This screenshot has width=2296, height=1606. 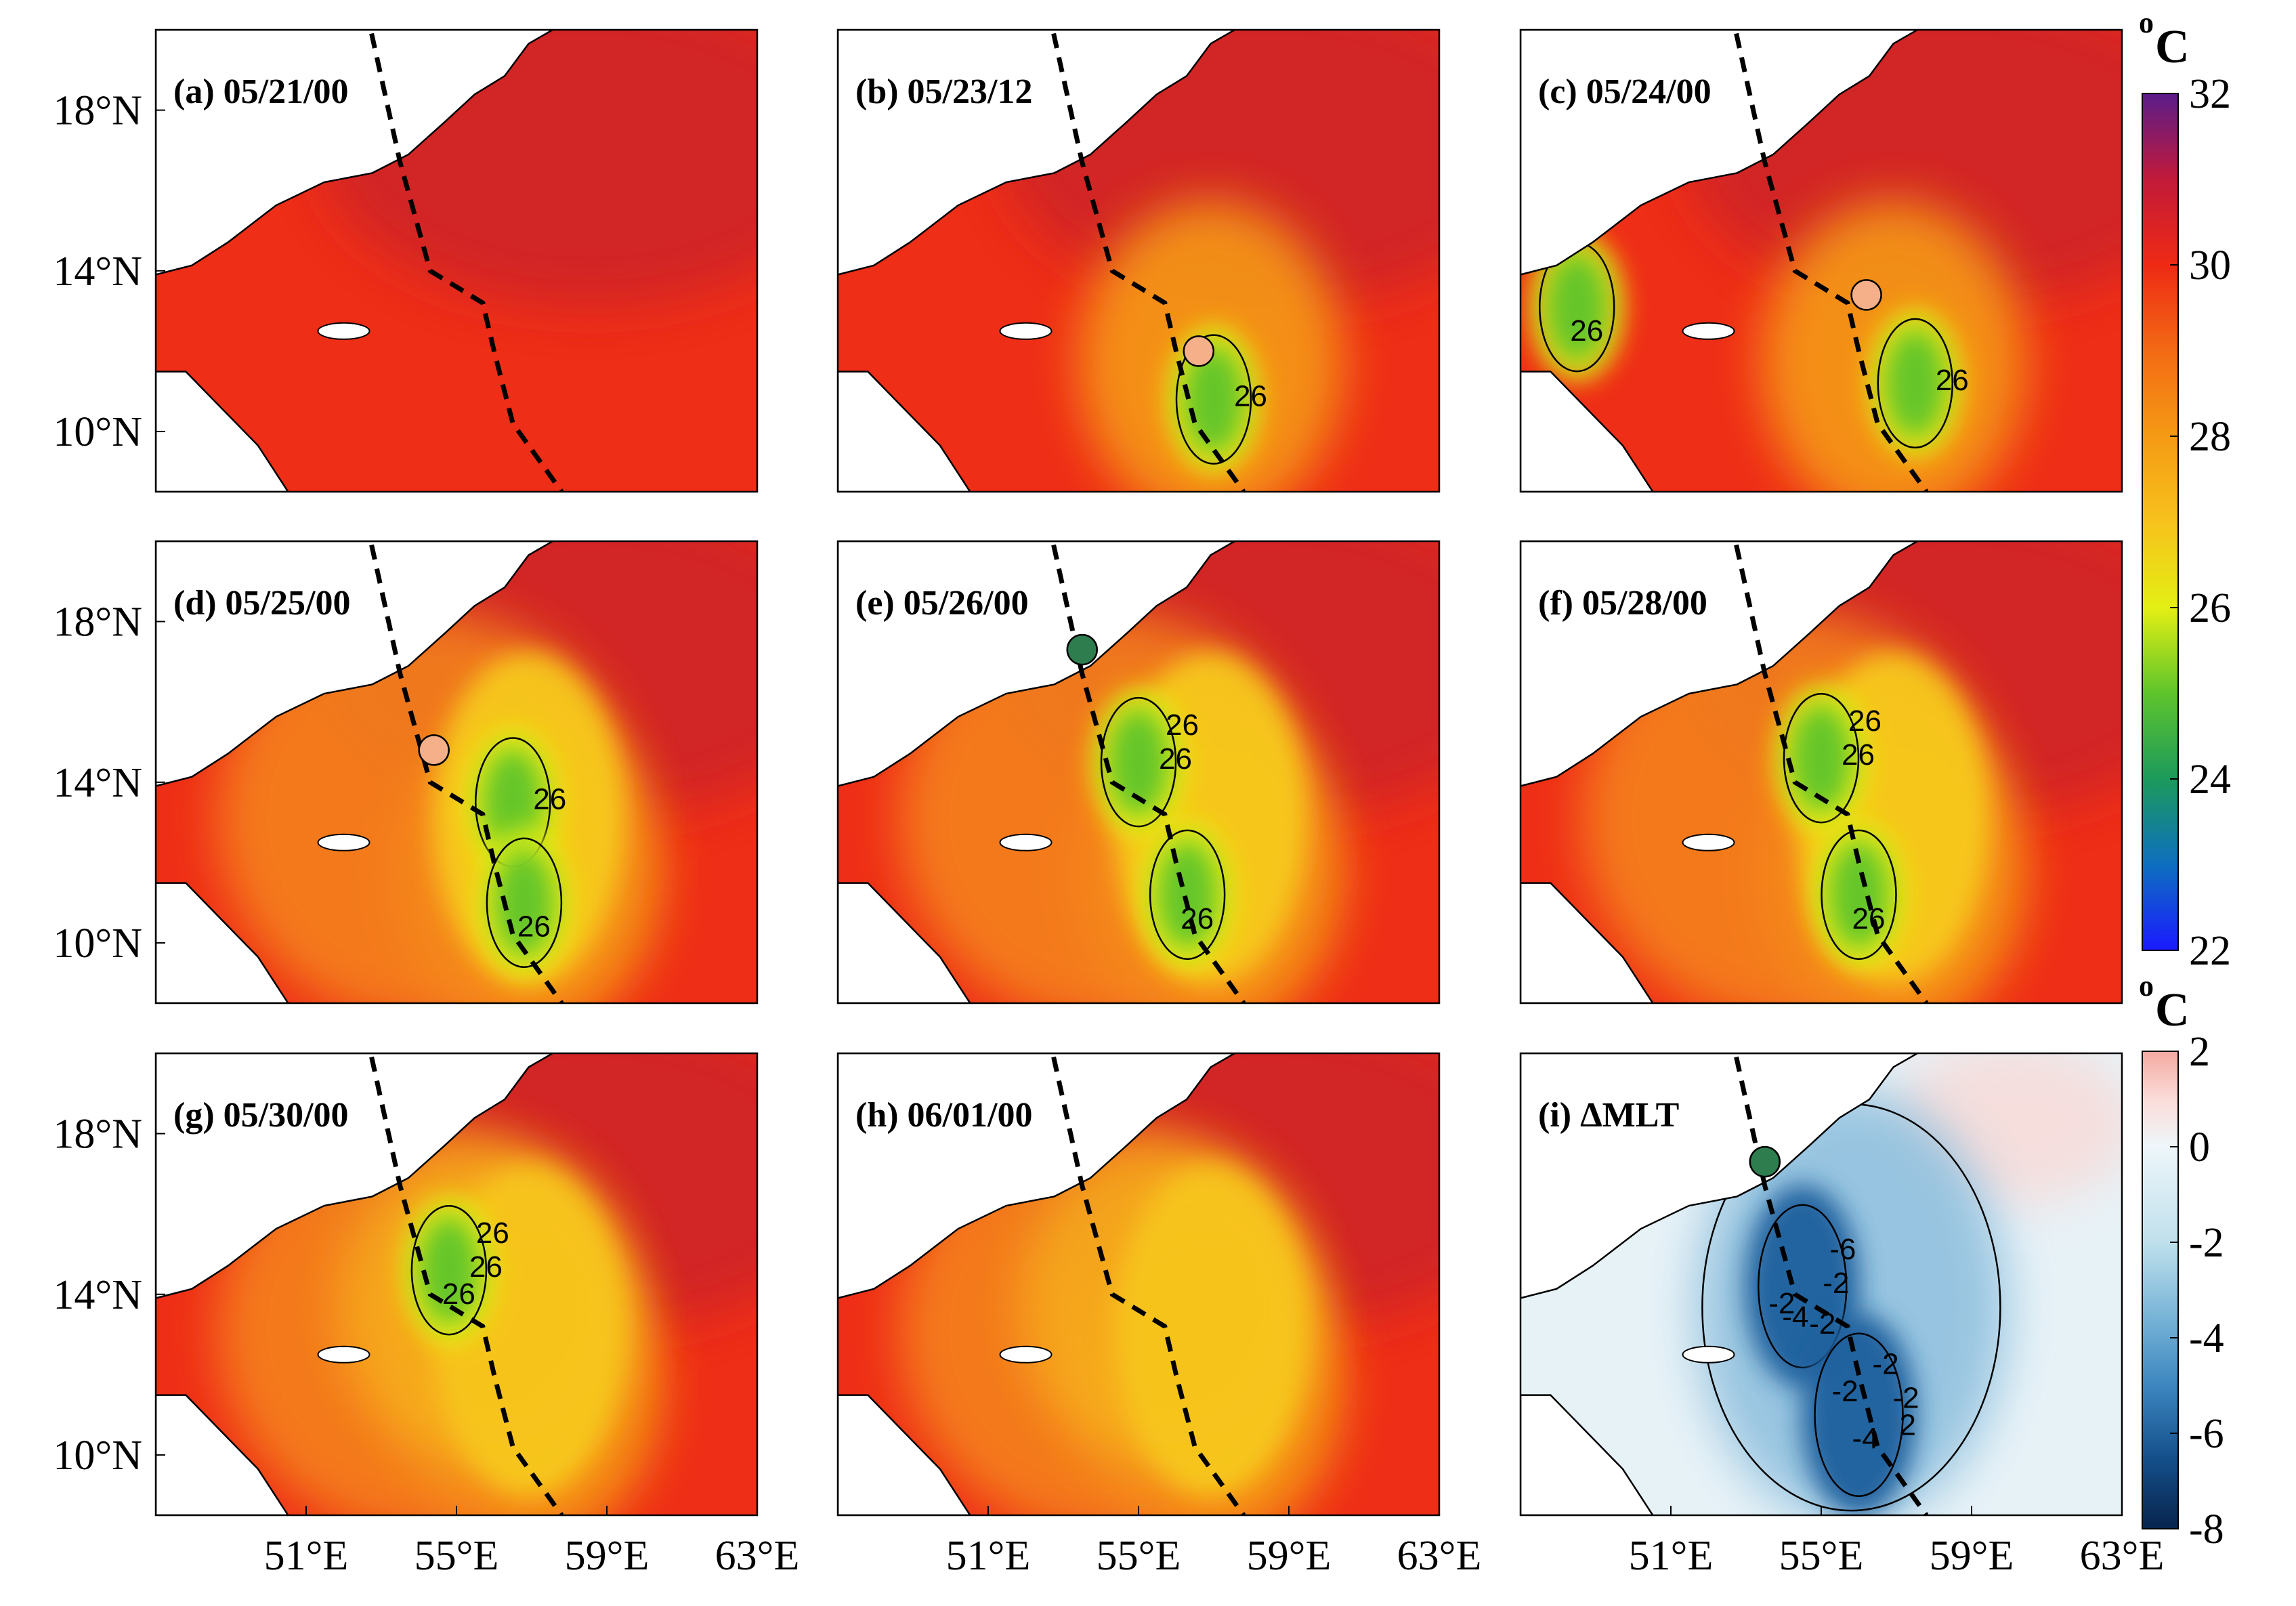 I want to click on y-tick-label: 14°N, so click(x=97, y=272).